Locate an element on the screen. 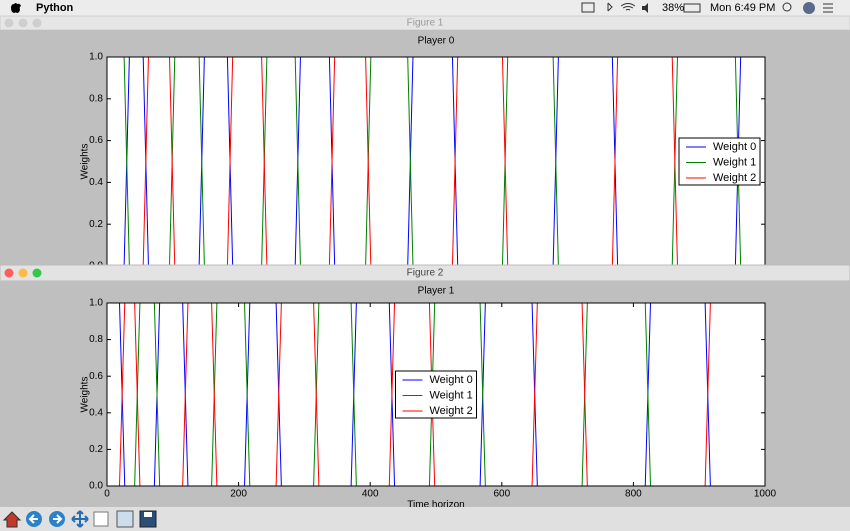  zoom-tool-button is located at coordinates (101, 519).